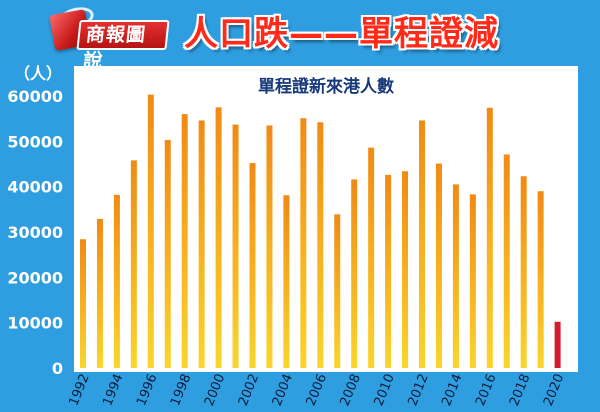  I want to click on chart-title: 單程證新來港人數, so click(326, 87).